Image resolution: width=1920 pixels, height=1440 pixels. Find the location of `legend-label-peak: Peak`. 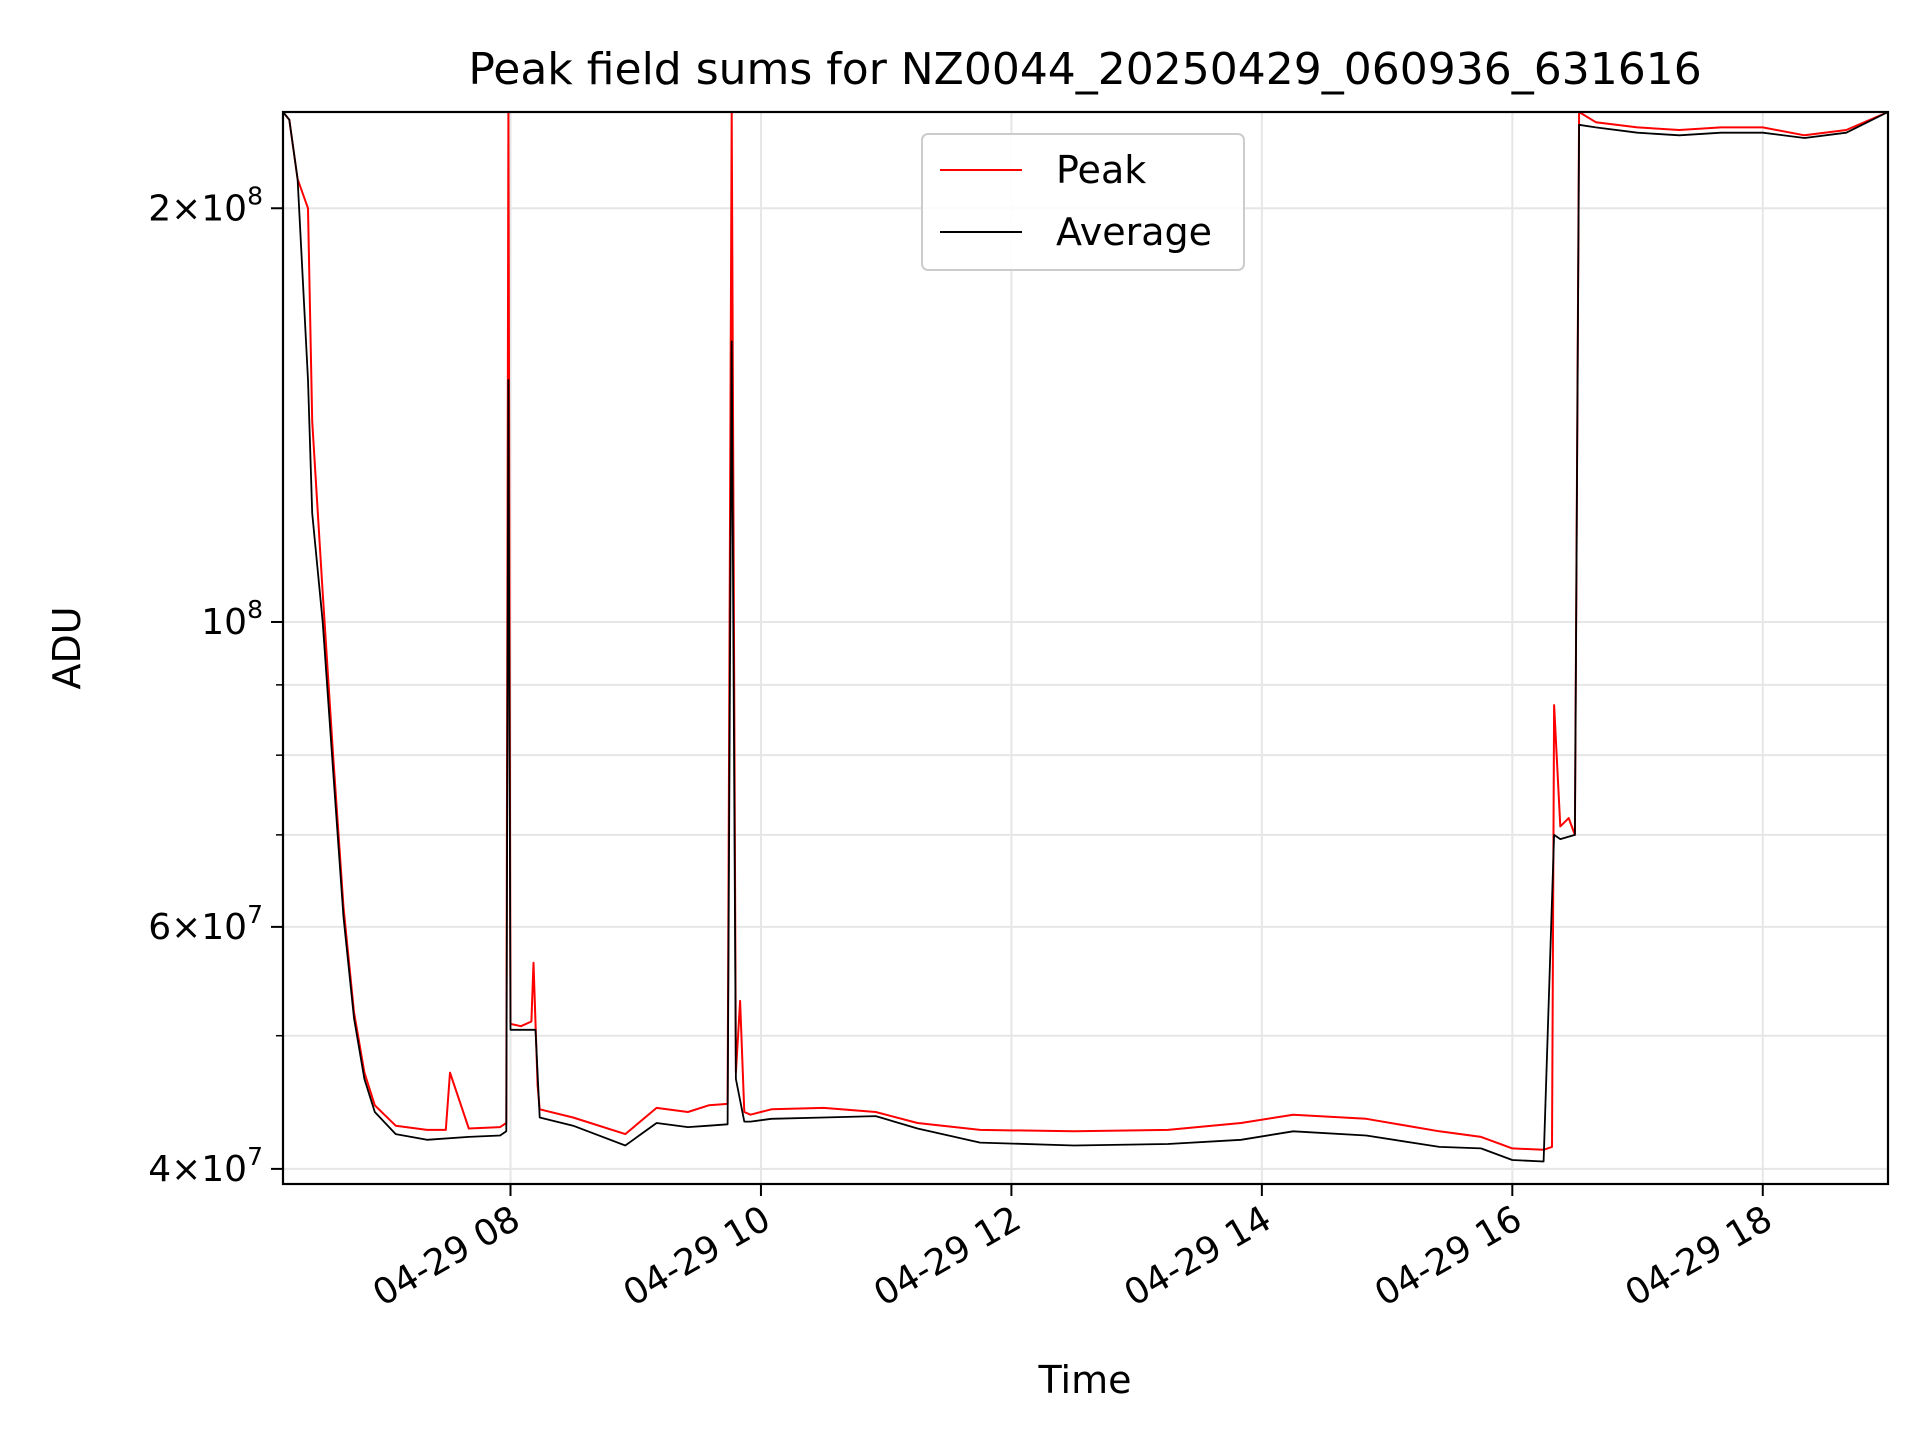

legend-label-peak: Peak is located at coordinates (1101, 170).